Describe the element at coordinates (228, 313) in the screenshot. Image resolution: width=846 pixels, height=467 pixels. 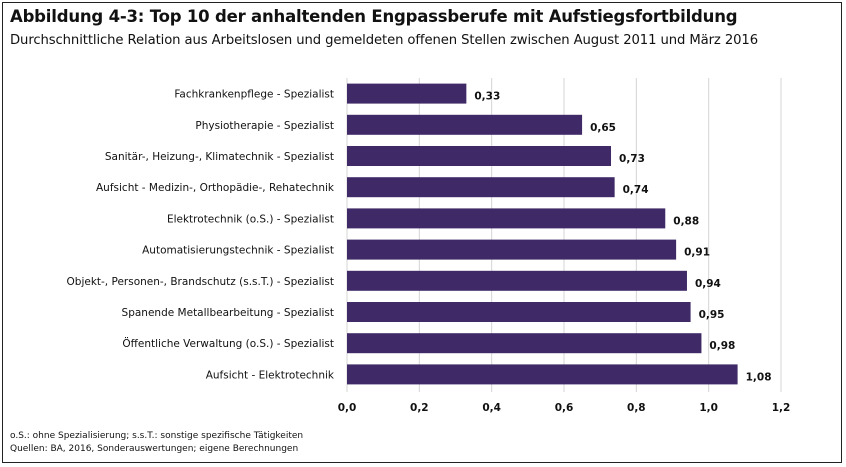
I see `category-label: Spanende Metallbearbeitung - Spezialist` at that location.